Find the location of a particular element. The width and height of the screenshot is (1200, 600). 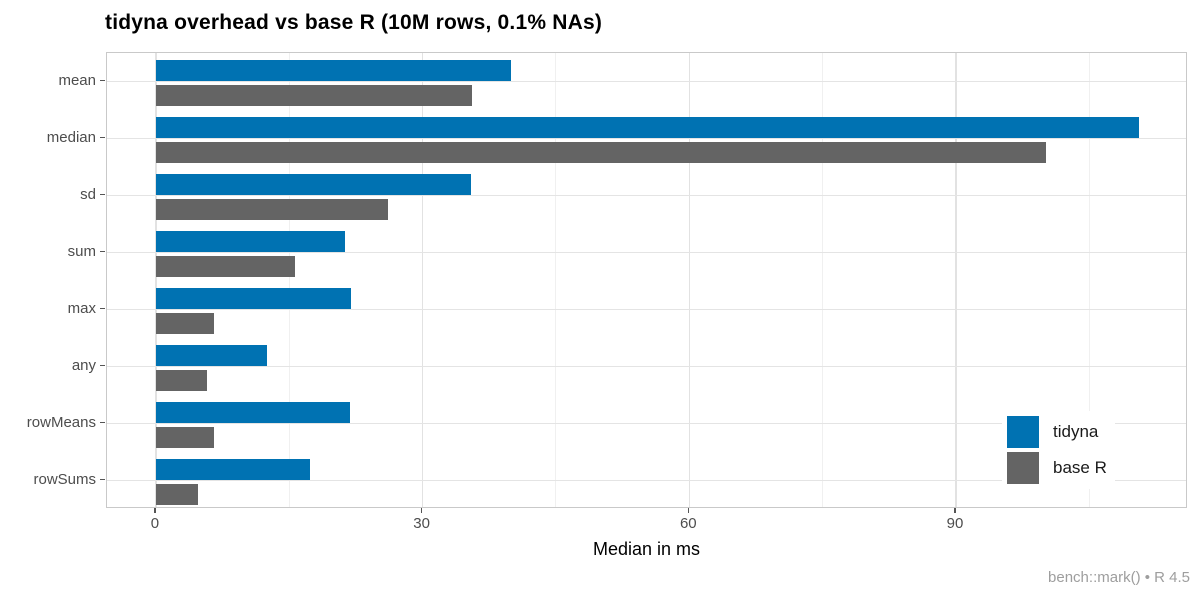

bar-base-r-sum is located at coordinates (225, 266).